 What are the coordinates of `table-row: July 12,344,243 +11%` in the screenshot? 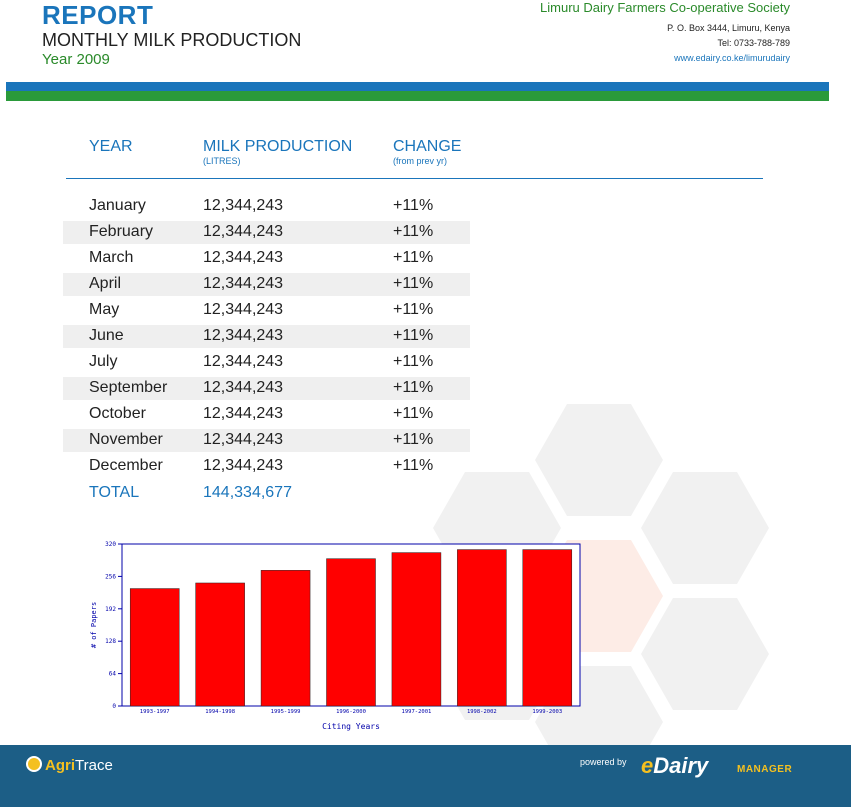 It's located at (266, 362).